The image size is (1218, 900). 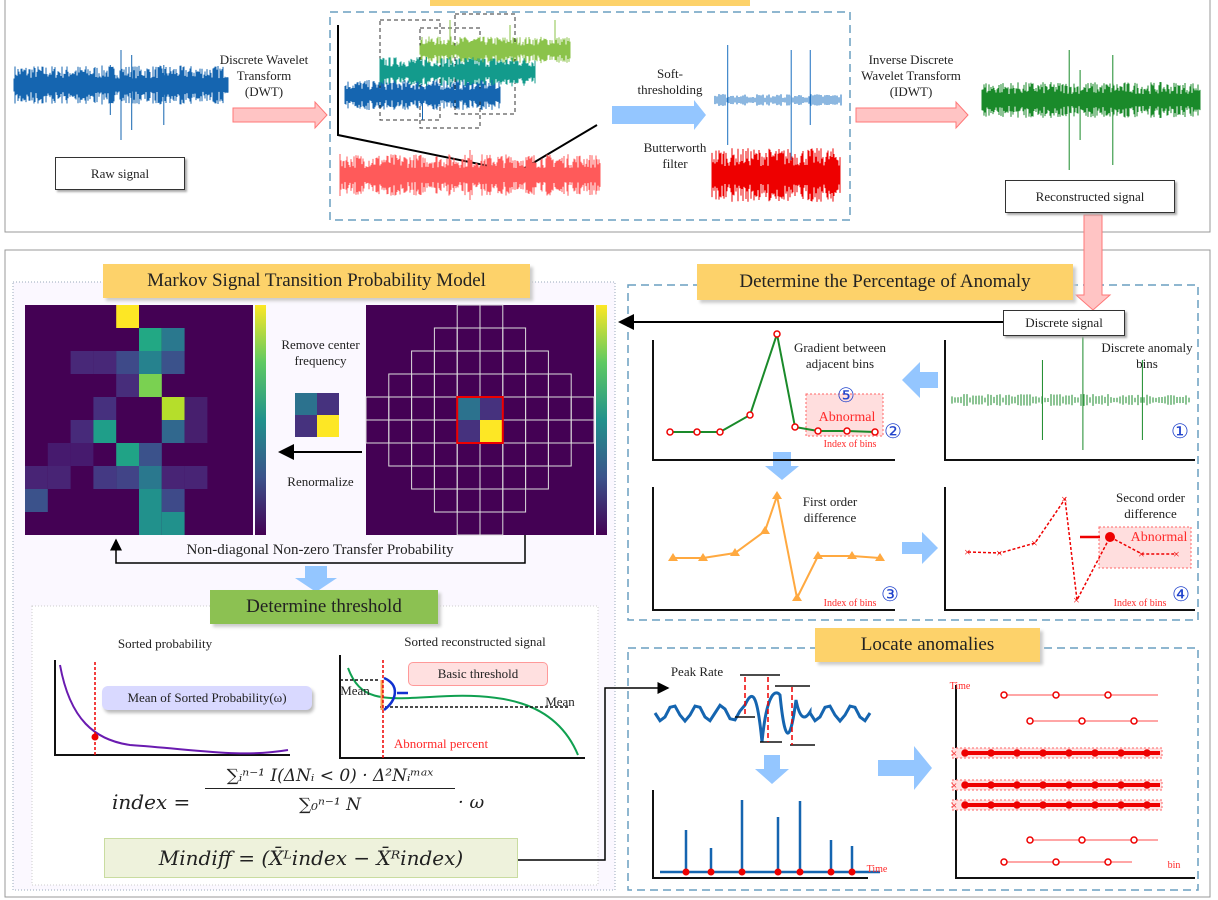 I want to click on heatmap-colorbar-right, so click(x=601, y=420).